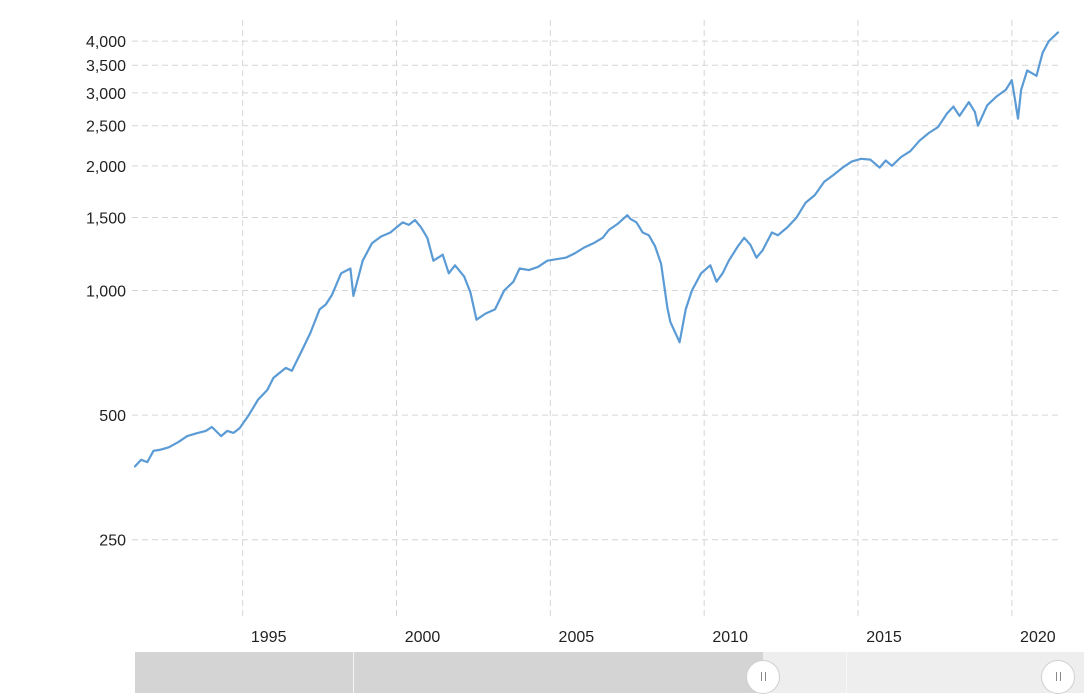 The image size is (1084, 694). Describe the element at coordinates (269, 637) in the screenshot. I see `x-tick-label: 1995` at that location.